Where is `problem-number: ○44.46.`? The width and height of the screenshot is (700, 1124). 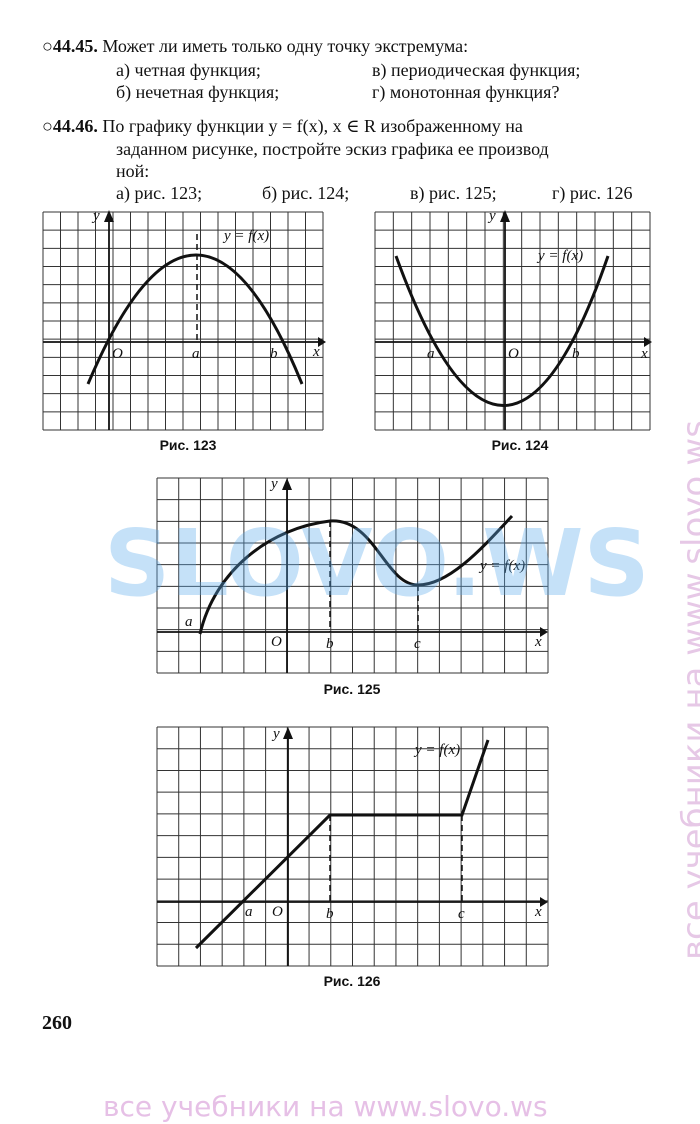 problem-number: ○44.46. is located at coordinates (70, 126).